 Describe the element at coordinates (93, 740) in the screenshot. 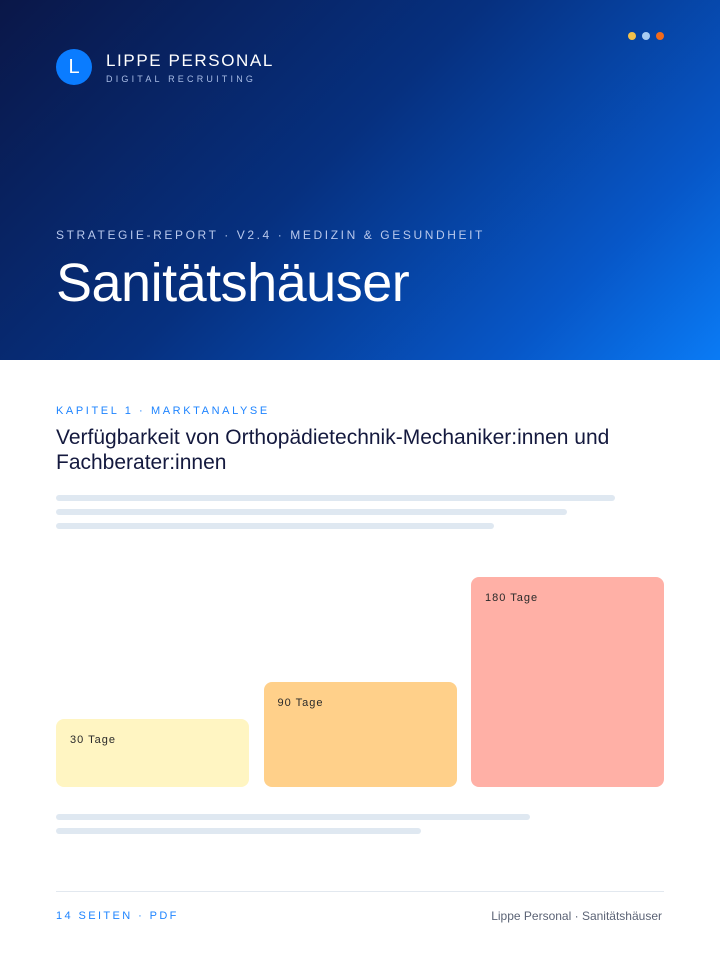

I see `bar-label: 30 Tage` at that location.